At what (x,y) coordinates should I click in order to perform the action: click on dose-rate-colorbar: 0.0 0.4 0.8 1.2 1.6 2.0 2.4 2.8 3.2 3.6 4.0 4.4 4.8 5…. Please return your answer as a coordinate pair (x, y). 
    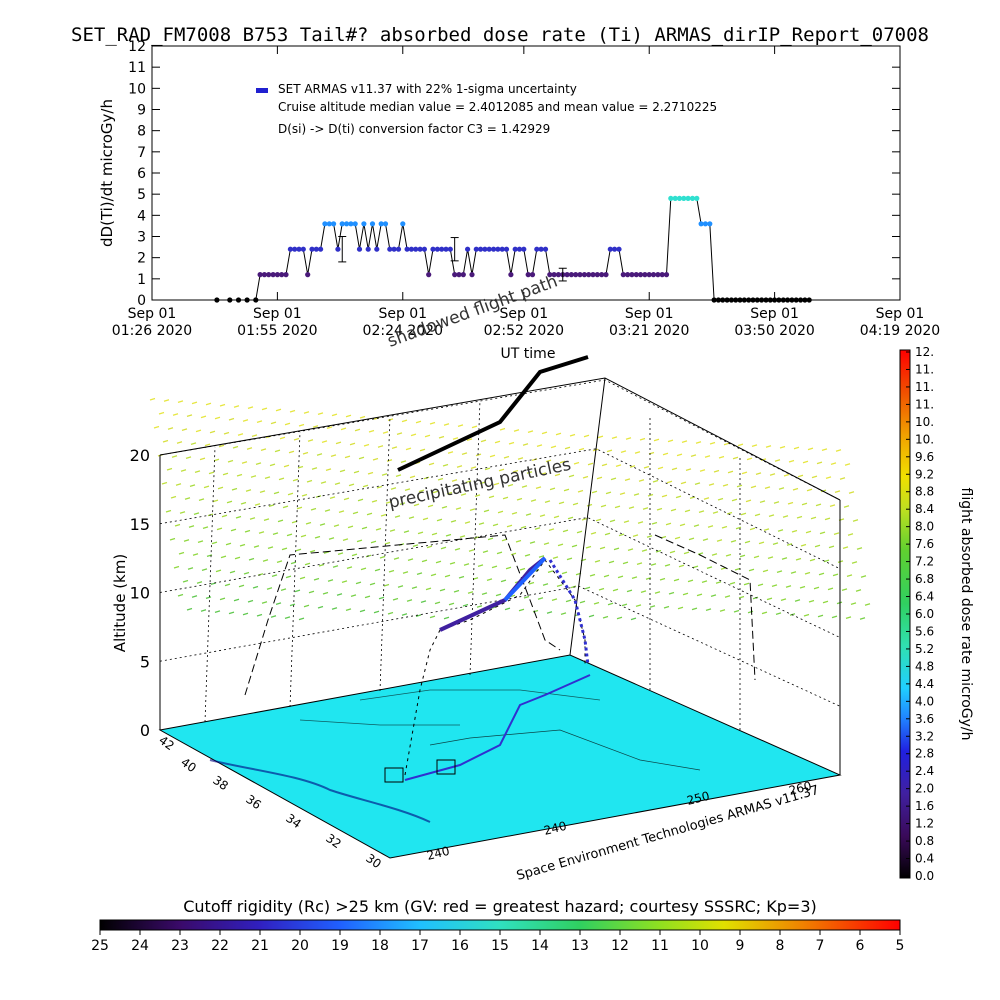
    Looking at the image, I should click on (936, 614).